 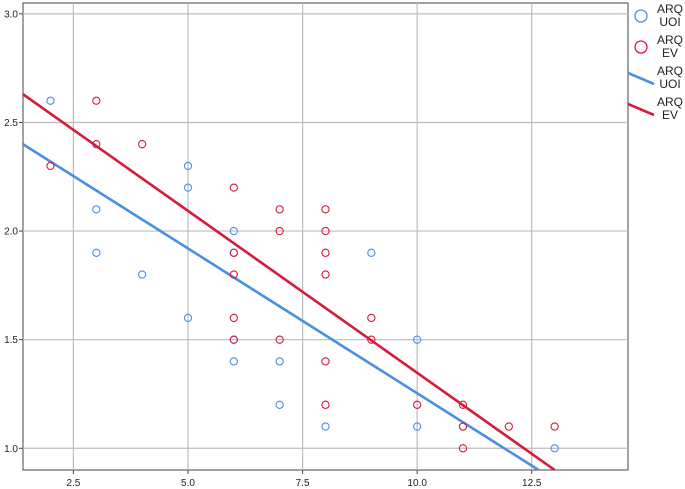 I want to click on y-axis-ticks: 1.0 1.5 2.0 2.5 3.0, so click(x=13, y=232).